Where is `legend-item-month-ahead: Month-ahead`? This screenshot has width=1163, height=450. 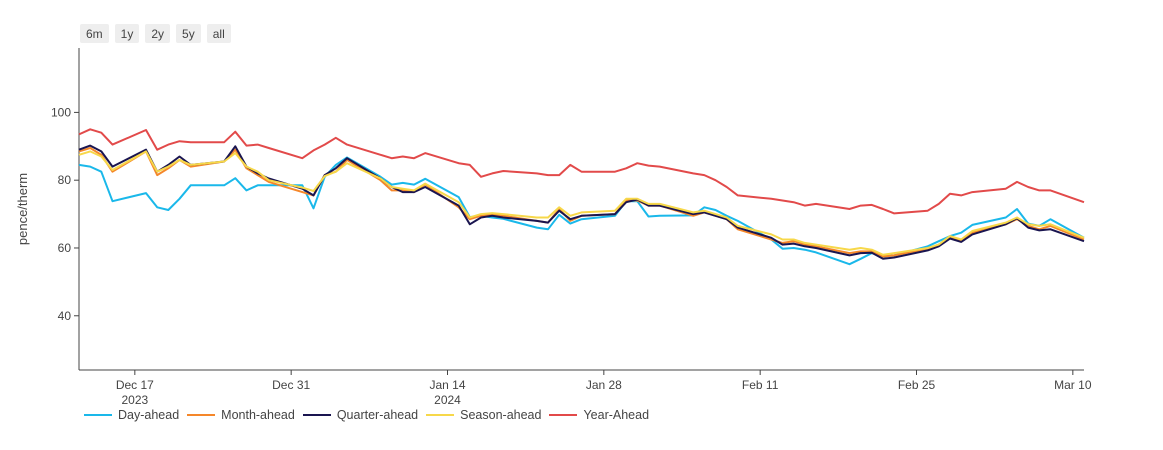
legend-item-month-ahead: Month-ahead is located at coordinates (241, 415).